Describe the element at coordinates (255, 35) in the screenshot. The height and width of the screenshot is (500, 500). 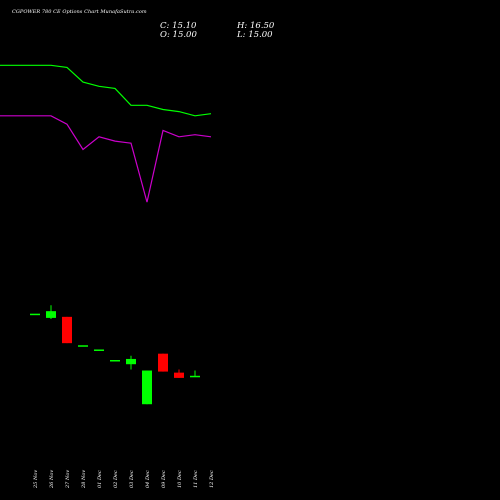
I see `low-readout: L: 15.00` at that location.